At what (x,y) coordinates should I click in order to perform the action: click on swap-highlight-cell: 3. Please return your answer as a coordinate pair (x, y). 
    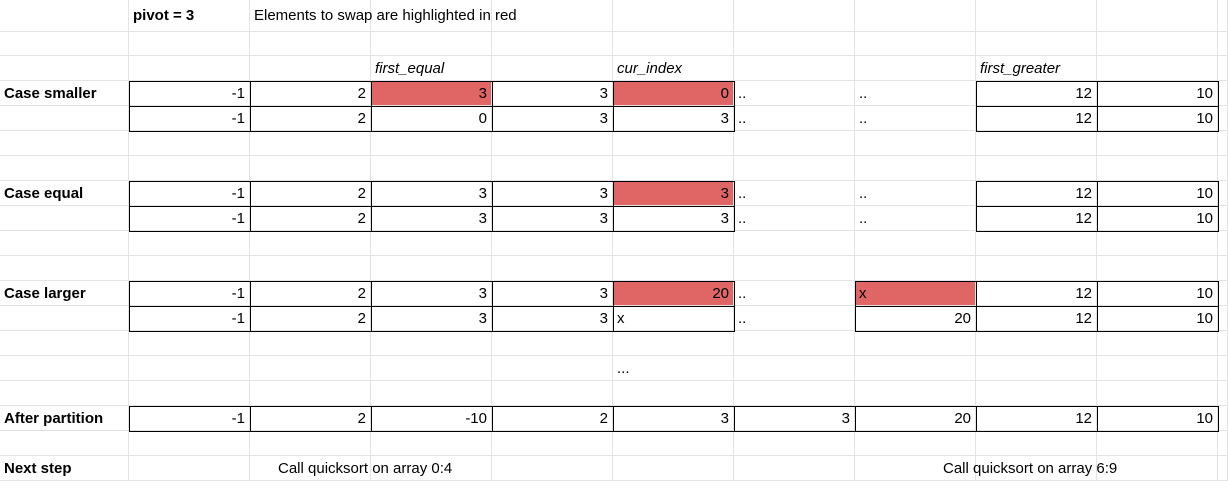
    Looking at the image, I should click on (673, 193).